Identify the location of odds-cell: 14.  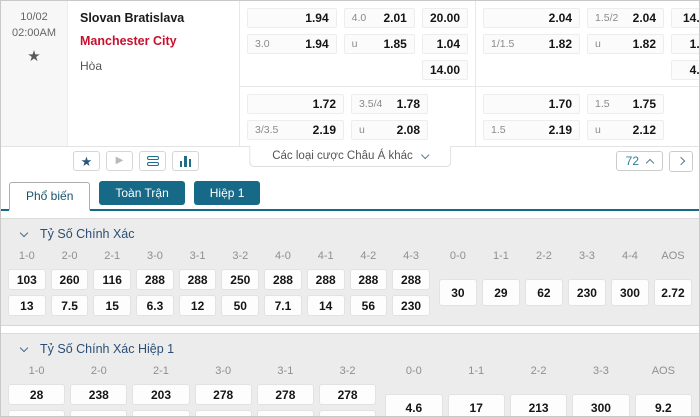
(325, 305).